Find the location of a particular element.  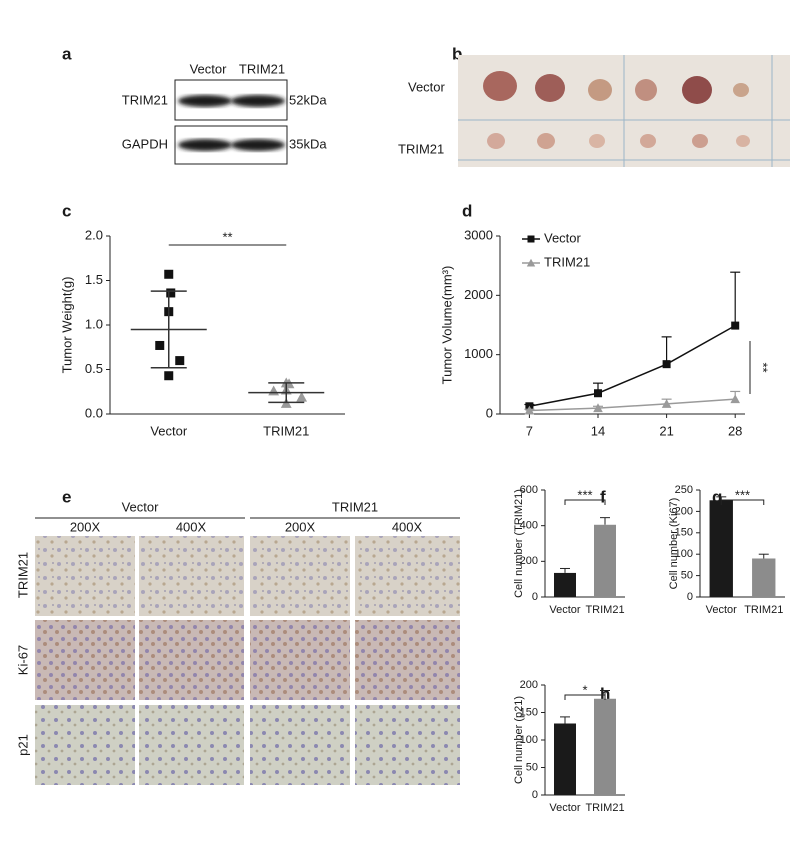

tumor-photo is located at coordinates (624, 111).